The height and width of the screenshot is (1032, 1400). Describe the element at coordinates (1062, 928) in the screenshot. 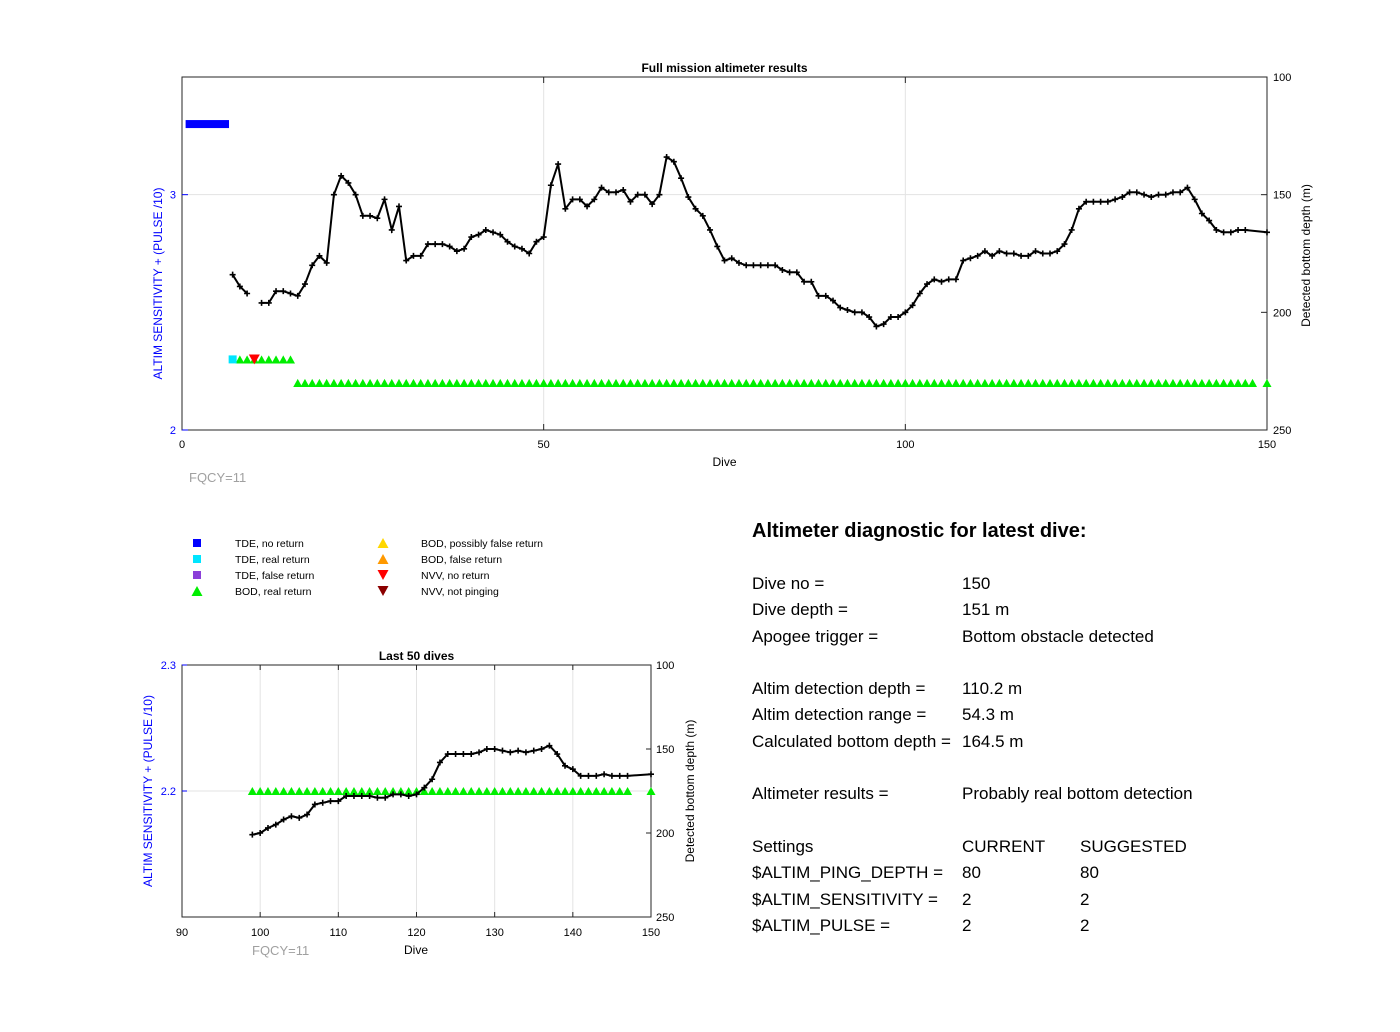

I see `settings-row-pulse: $ALTIM_PULSE = 2 2` at that location.